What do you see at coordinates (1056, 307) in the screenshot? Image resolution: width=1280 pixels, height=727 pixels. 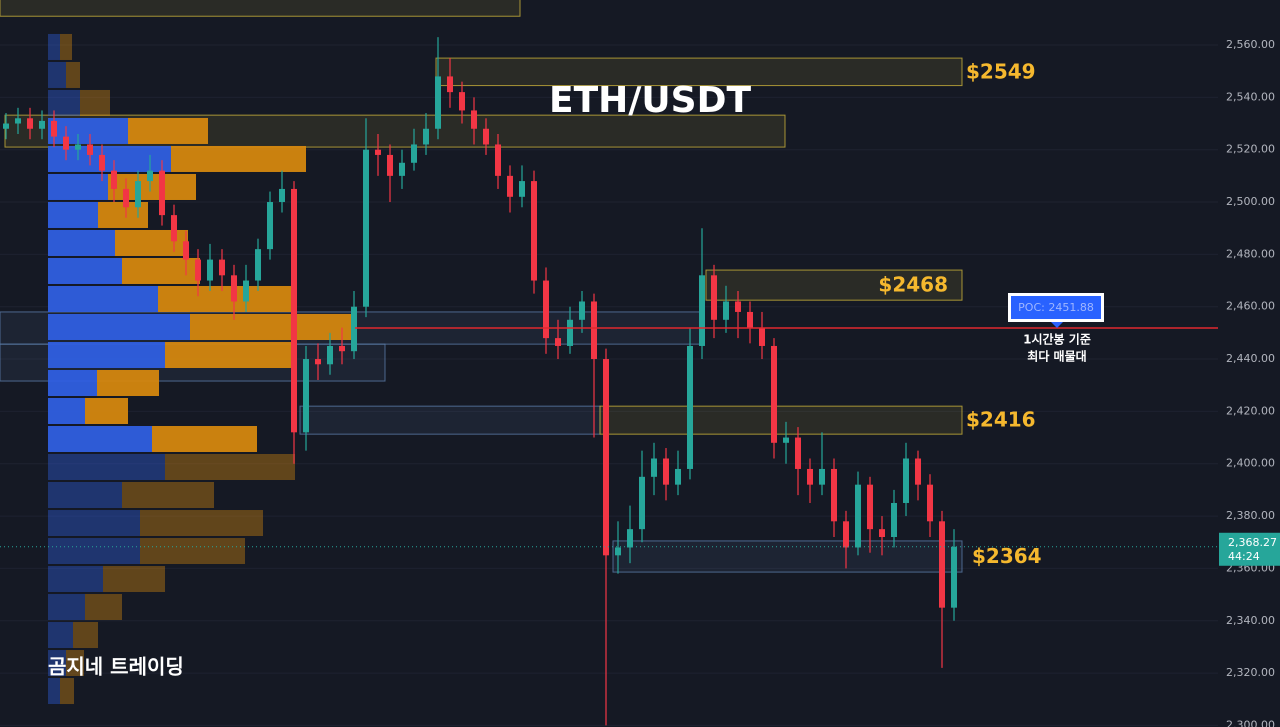 I see `poc-label: POC: 2451.88` at bounding box center [1056, 307].